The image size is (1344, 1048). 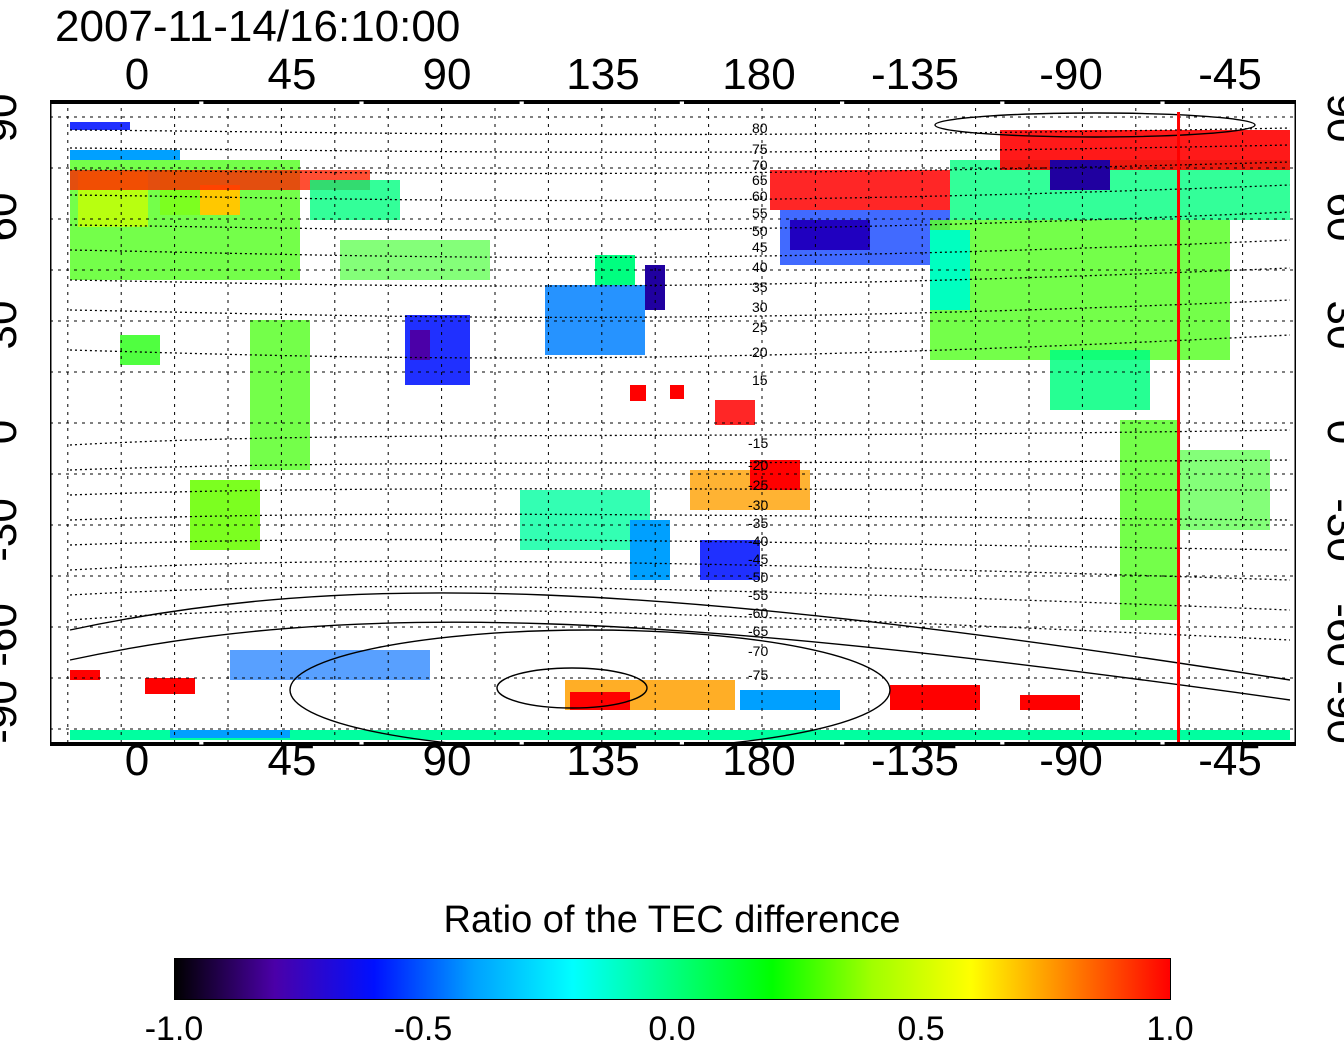 What do you see at coordinates (447, 74) in the screenshot?
I see `lon-tick-top: 90` at bounding box center [447, 74].